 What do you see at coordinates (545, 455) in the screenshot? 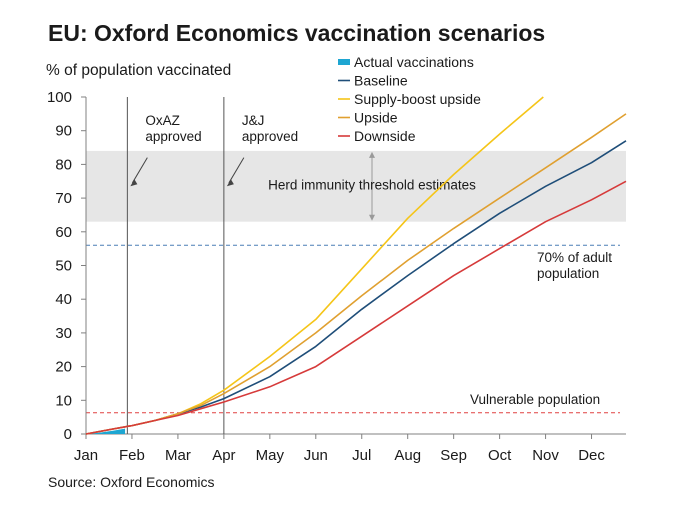
I see `x-tick-label: Nov` at bounding box center [545, 455].